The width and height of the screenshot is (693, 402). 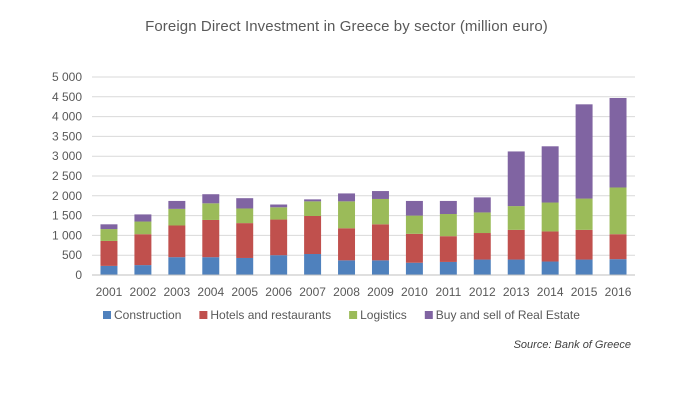 What do you see at coordinates (550, 246) in the screenshot?
I see `bar-segment: Hotels and restaurants 2014: 760` at bounding box center [550, 246].